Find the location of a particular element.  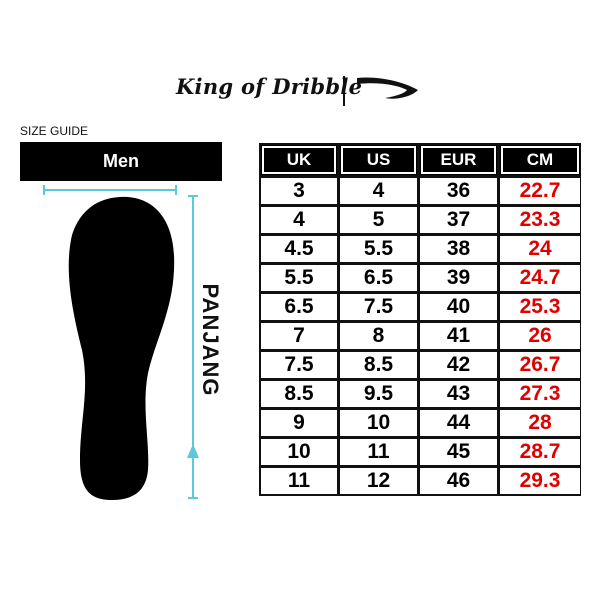

table-cell-eur: 39 is located at coordinates (458, 278).